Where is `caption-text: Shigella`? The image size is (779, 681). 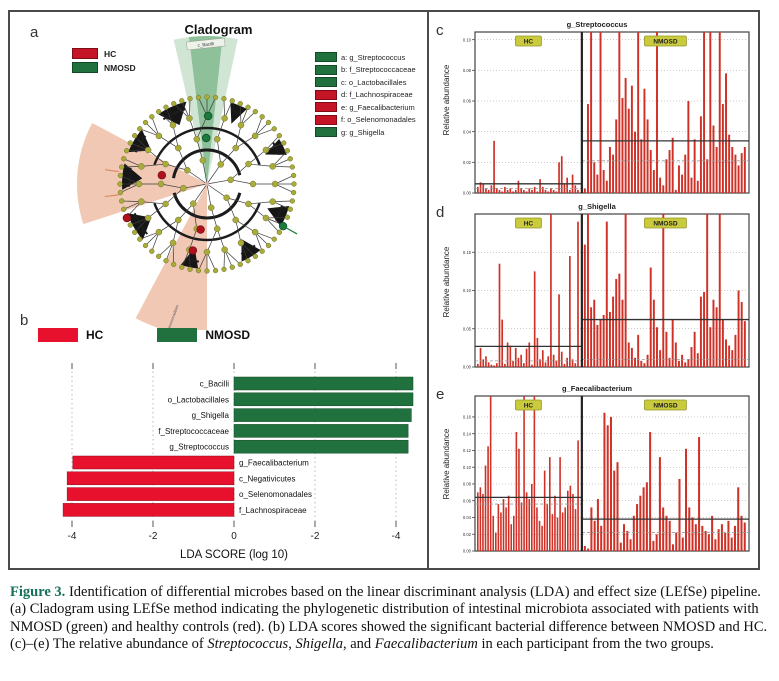
caption-text: Shigella is located at coordinates (319, 644).